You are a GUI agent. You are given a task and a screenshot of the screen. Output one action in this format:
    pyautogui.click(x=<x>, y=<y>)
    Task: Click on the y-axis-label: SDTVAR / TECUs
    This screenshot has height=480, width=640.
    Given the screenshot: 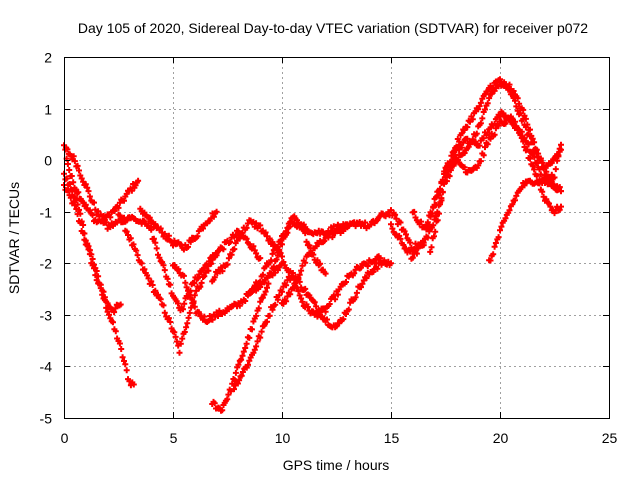 What is the action you would take?
    pyautogui.click(x=14, y=238)
    